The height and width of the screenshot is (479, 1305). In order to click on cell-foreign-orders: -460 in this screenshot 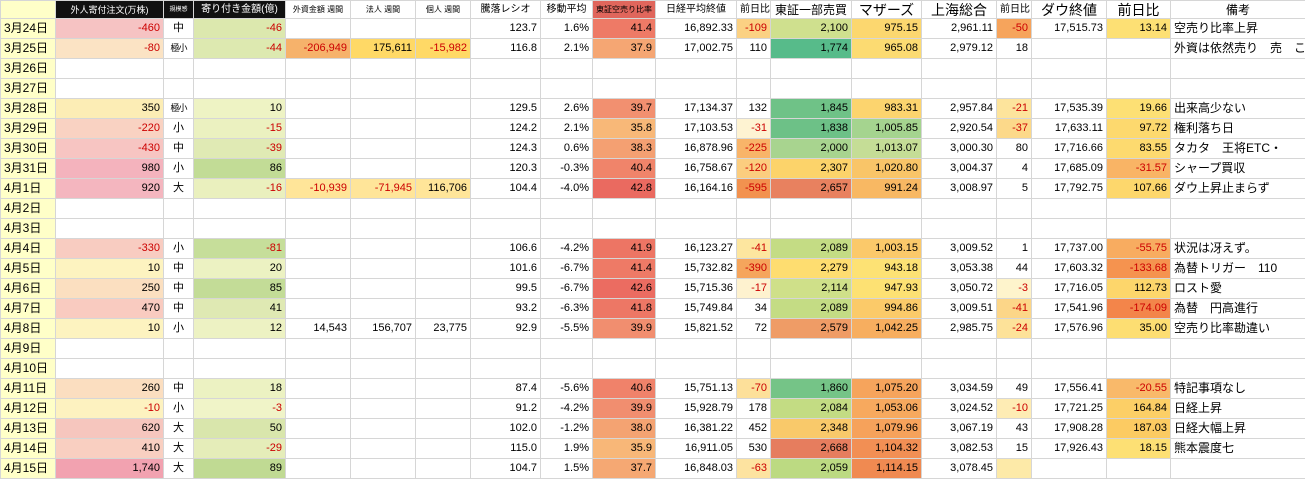, I will do `click(110, 29)`.